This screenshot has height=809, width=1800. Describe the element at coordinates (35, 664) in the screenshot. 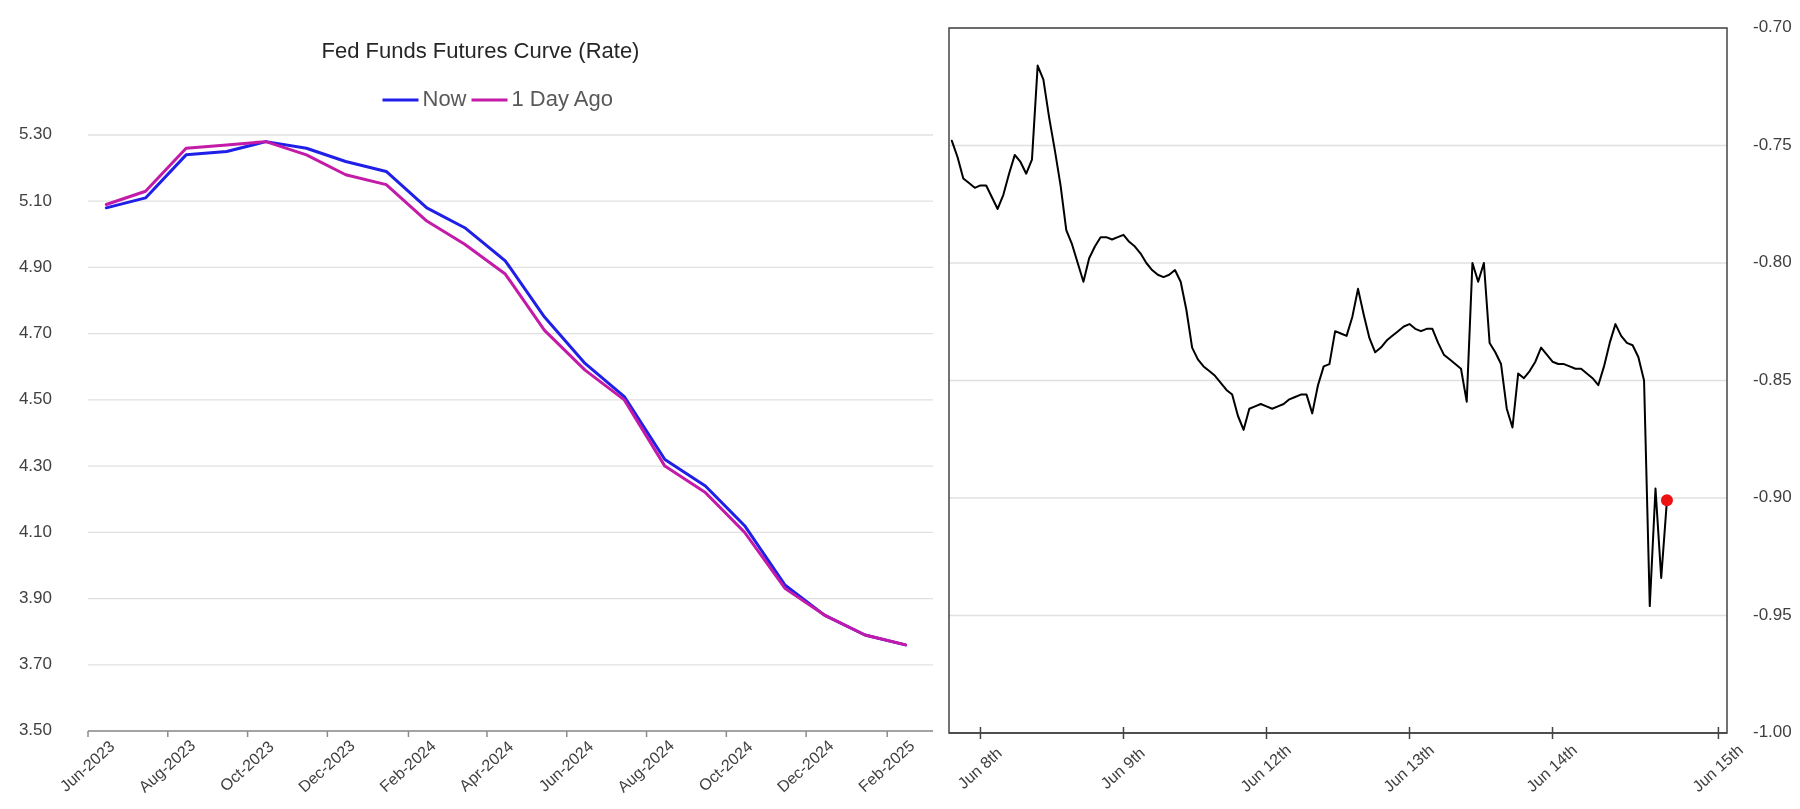

I see `y-tick-label: 3.70` at that location.